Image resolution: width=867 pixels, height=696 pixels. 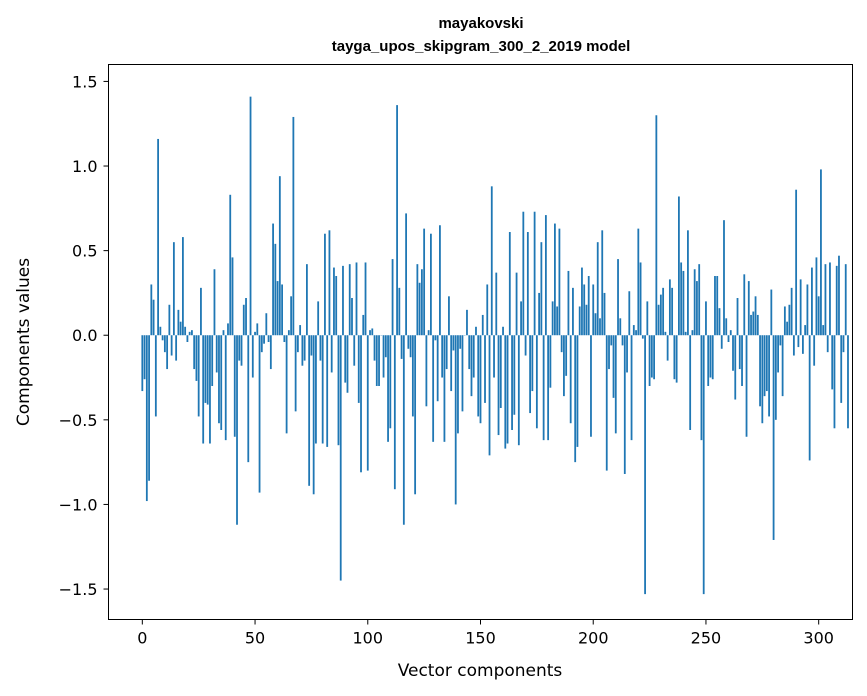 What do you see at coordinates (84, 251) in the screenshot?
I see `y-tick-label: 0.5` at bounding box center [84, 251].